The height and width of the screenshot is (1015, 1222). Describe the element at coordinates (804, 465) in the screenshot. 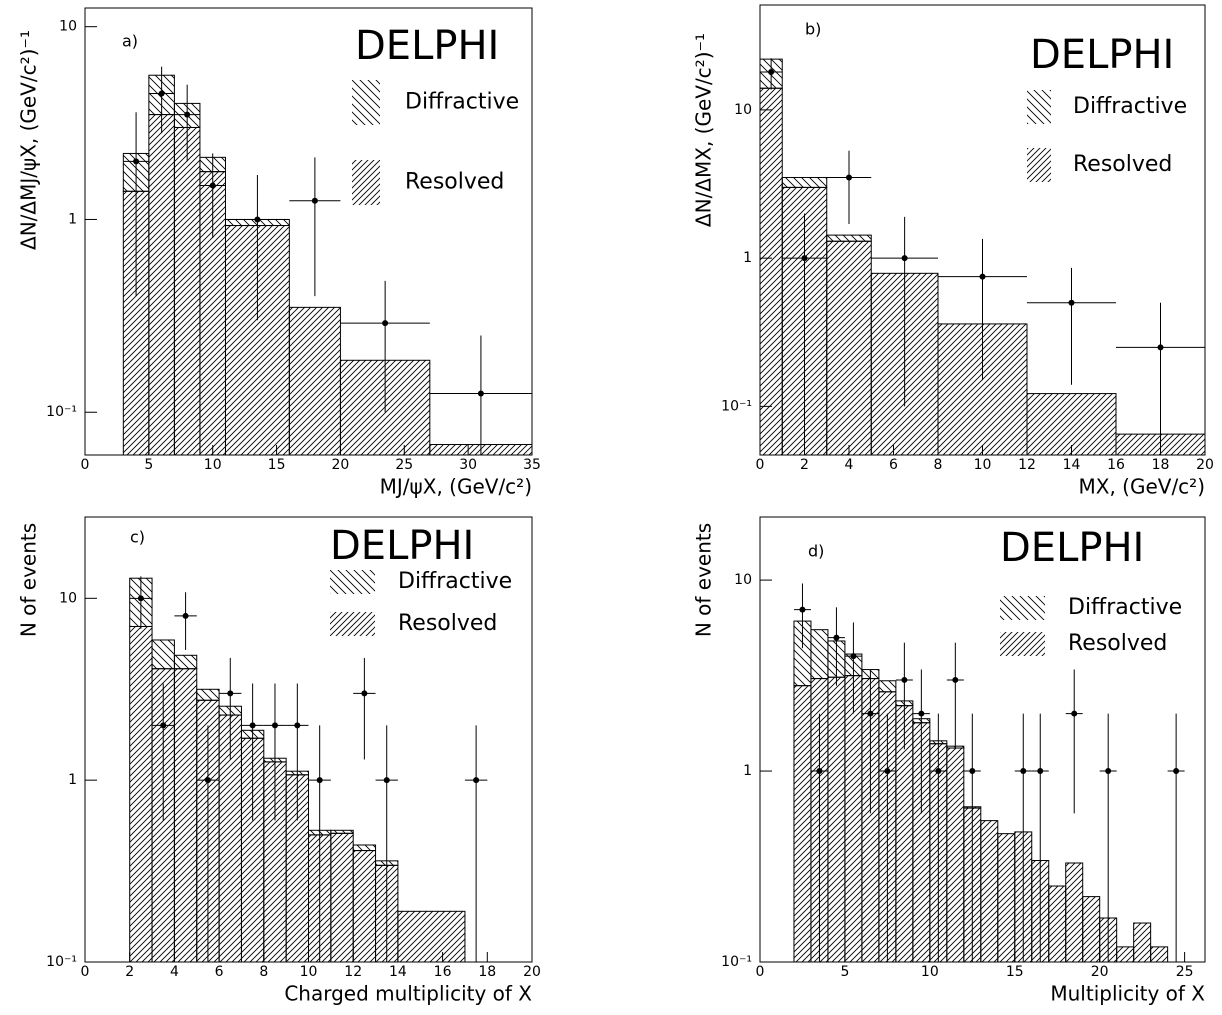

I see `x-tick-label: 2` at that location.